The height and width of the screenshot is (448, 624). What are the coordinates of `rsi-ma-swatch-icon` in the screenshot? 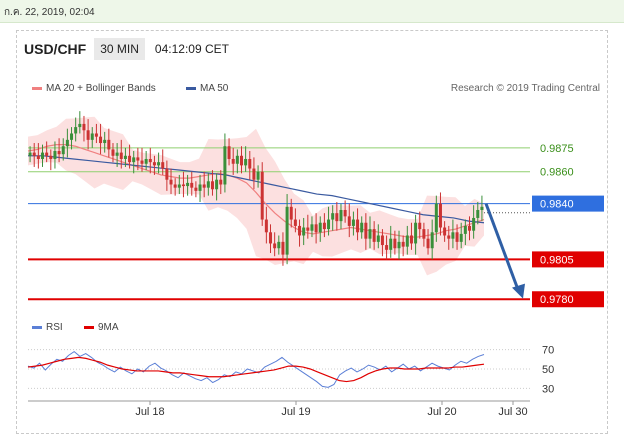 It's located at (89, 327).